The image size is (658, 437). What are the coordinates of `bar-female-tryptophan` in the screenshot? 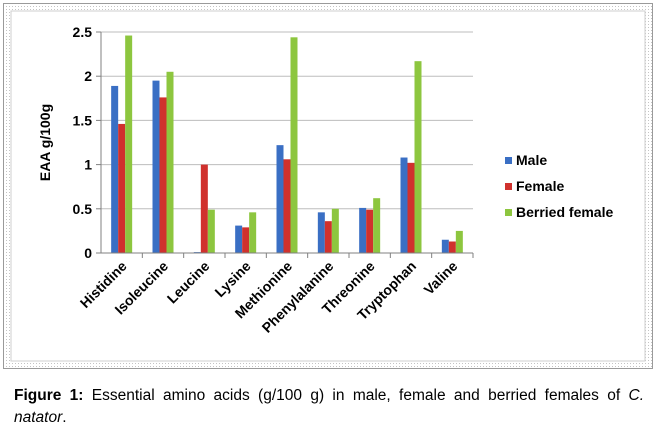 It's located at (411, 207).